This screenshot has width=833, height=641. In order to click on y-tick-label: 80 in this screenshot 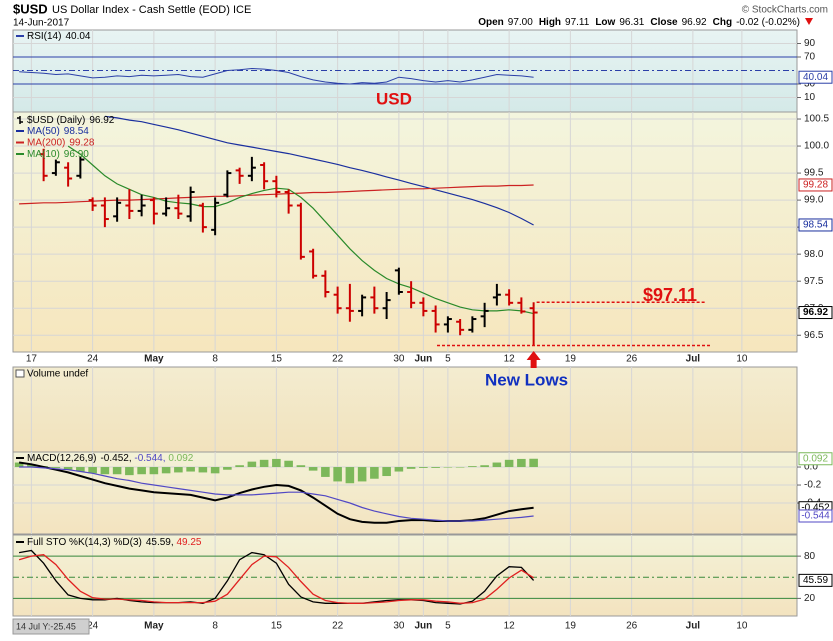, I will do `click(810, 556)`.